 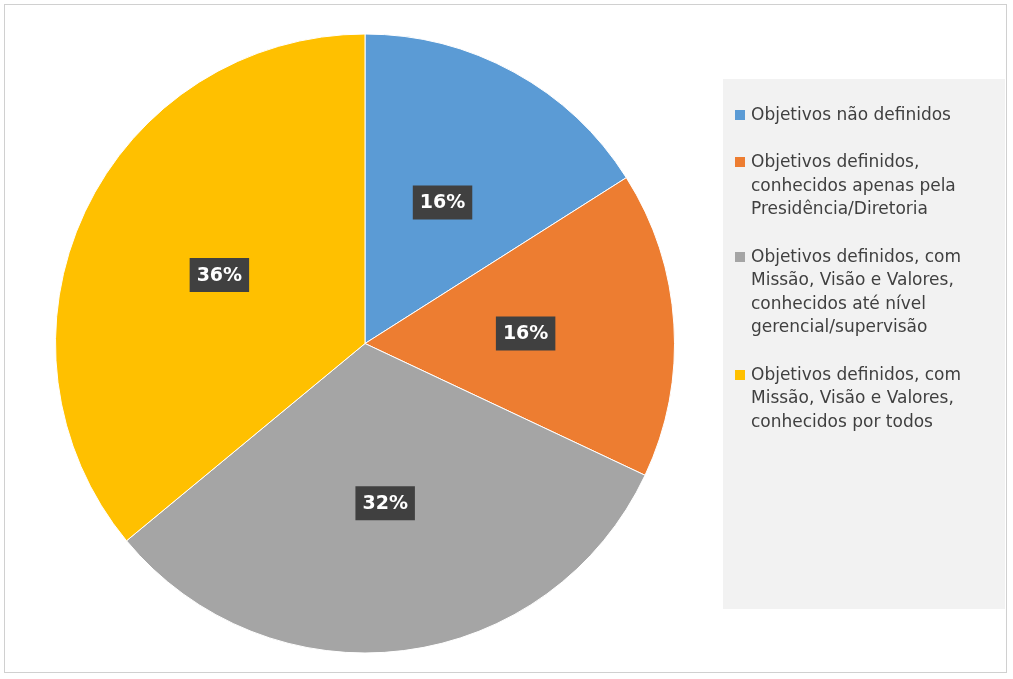 What do you see at coordinates (857, 397) in the screenshot?
I see `legend-label: Objetivos definidos, com Missão, Visão e Valores, conhecidos por todos` at bounding box center [857, 397].